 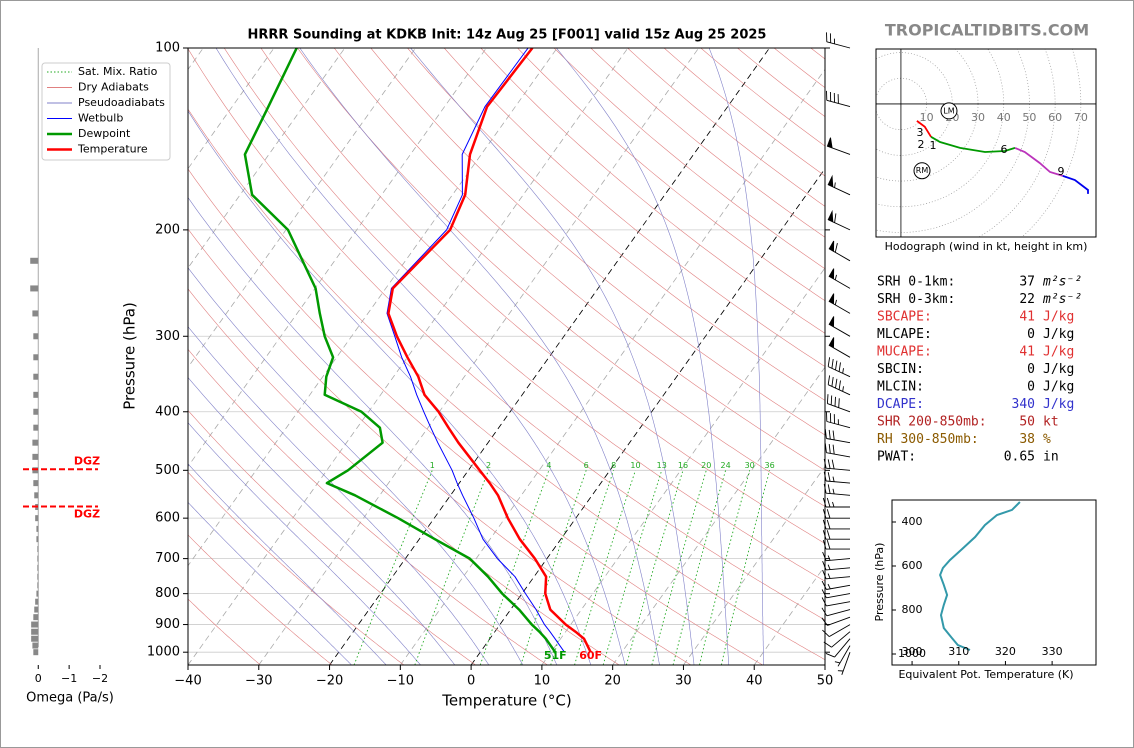 I want to click on height-label: 3, so click(x=919, y=132).